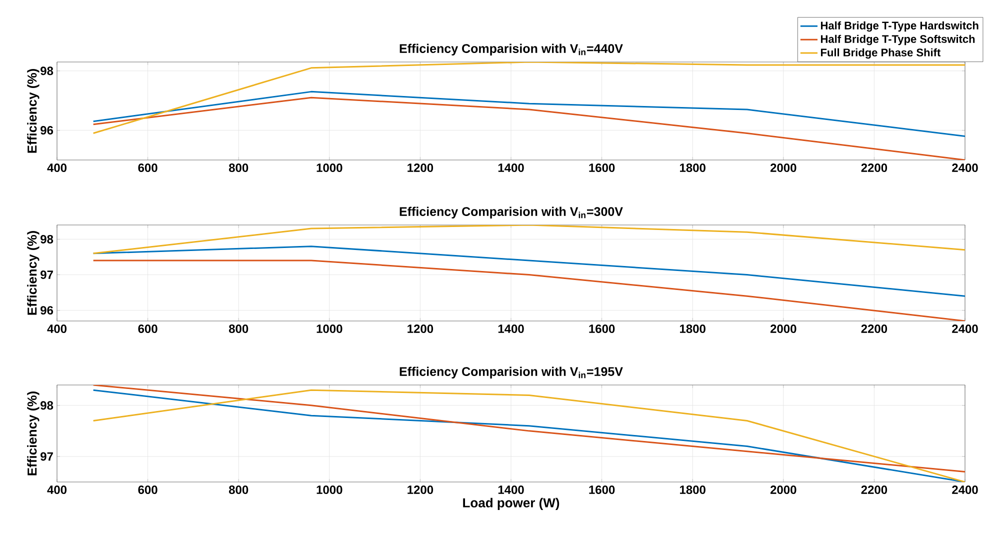  Describe the element at coordinates (511, 504) in the screenshot. I see `x-axis-title: Load power (W)` at that location.